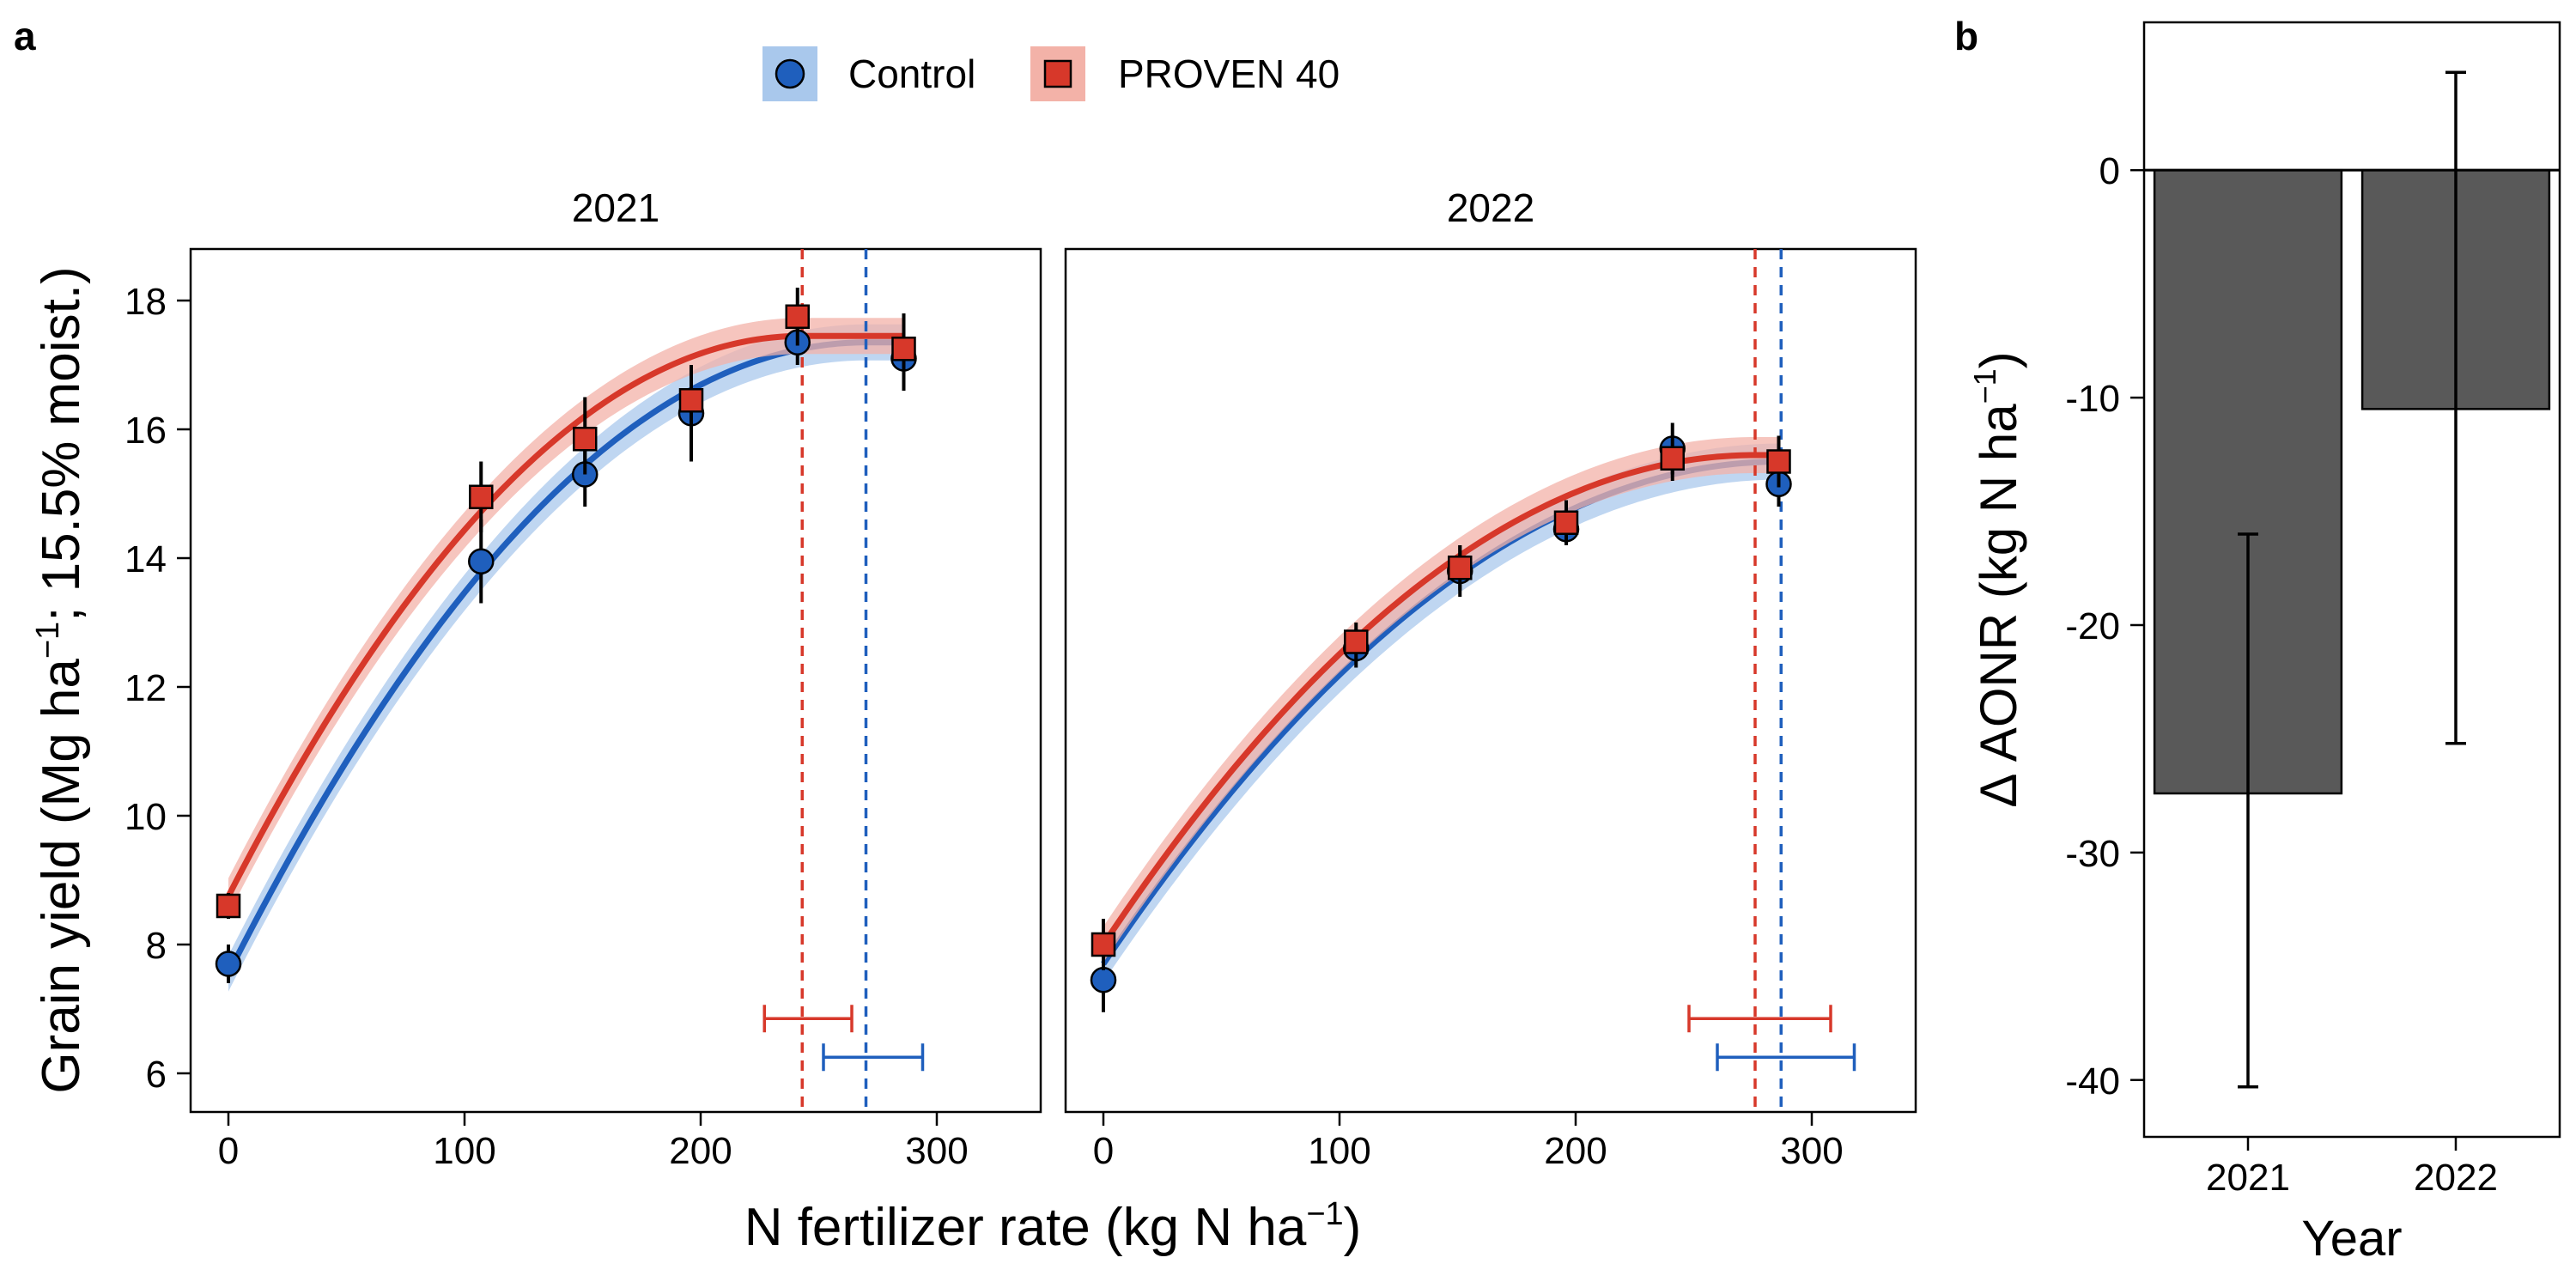 This screenshot has width=2576, height=1288. Describe the element at coordinates (146, 817) in the screenshot. I see `y-tick-label: 10` at that location.